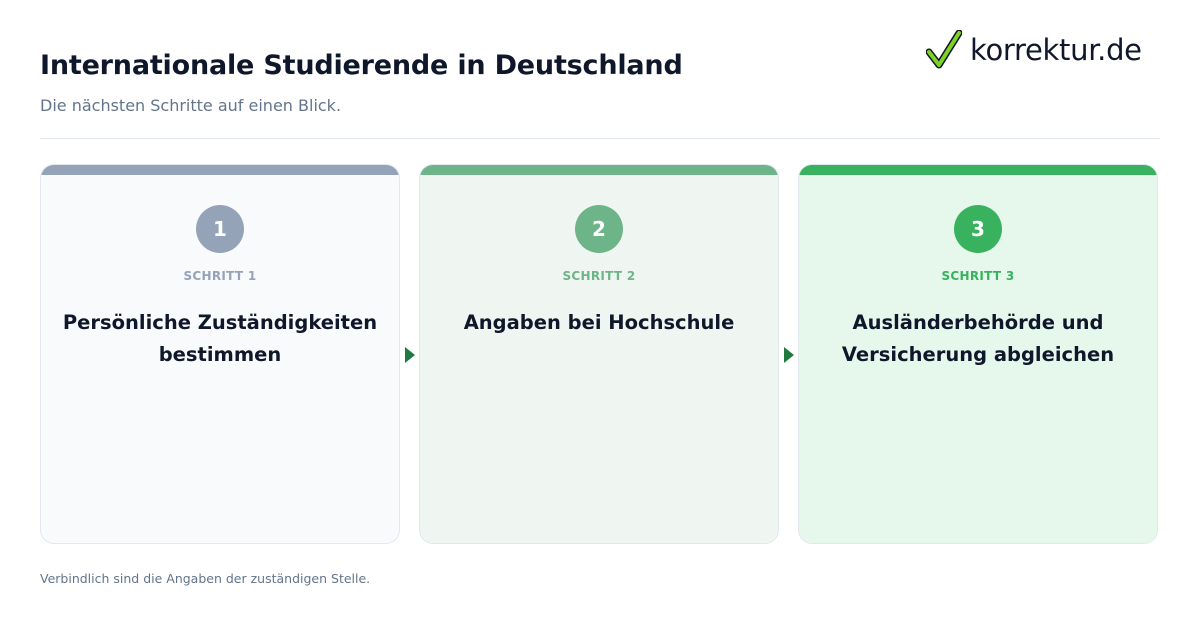 This screenshot has width=1200, height=630. I want to click on step-number-badge: 1, so click(220, 229).